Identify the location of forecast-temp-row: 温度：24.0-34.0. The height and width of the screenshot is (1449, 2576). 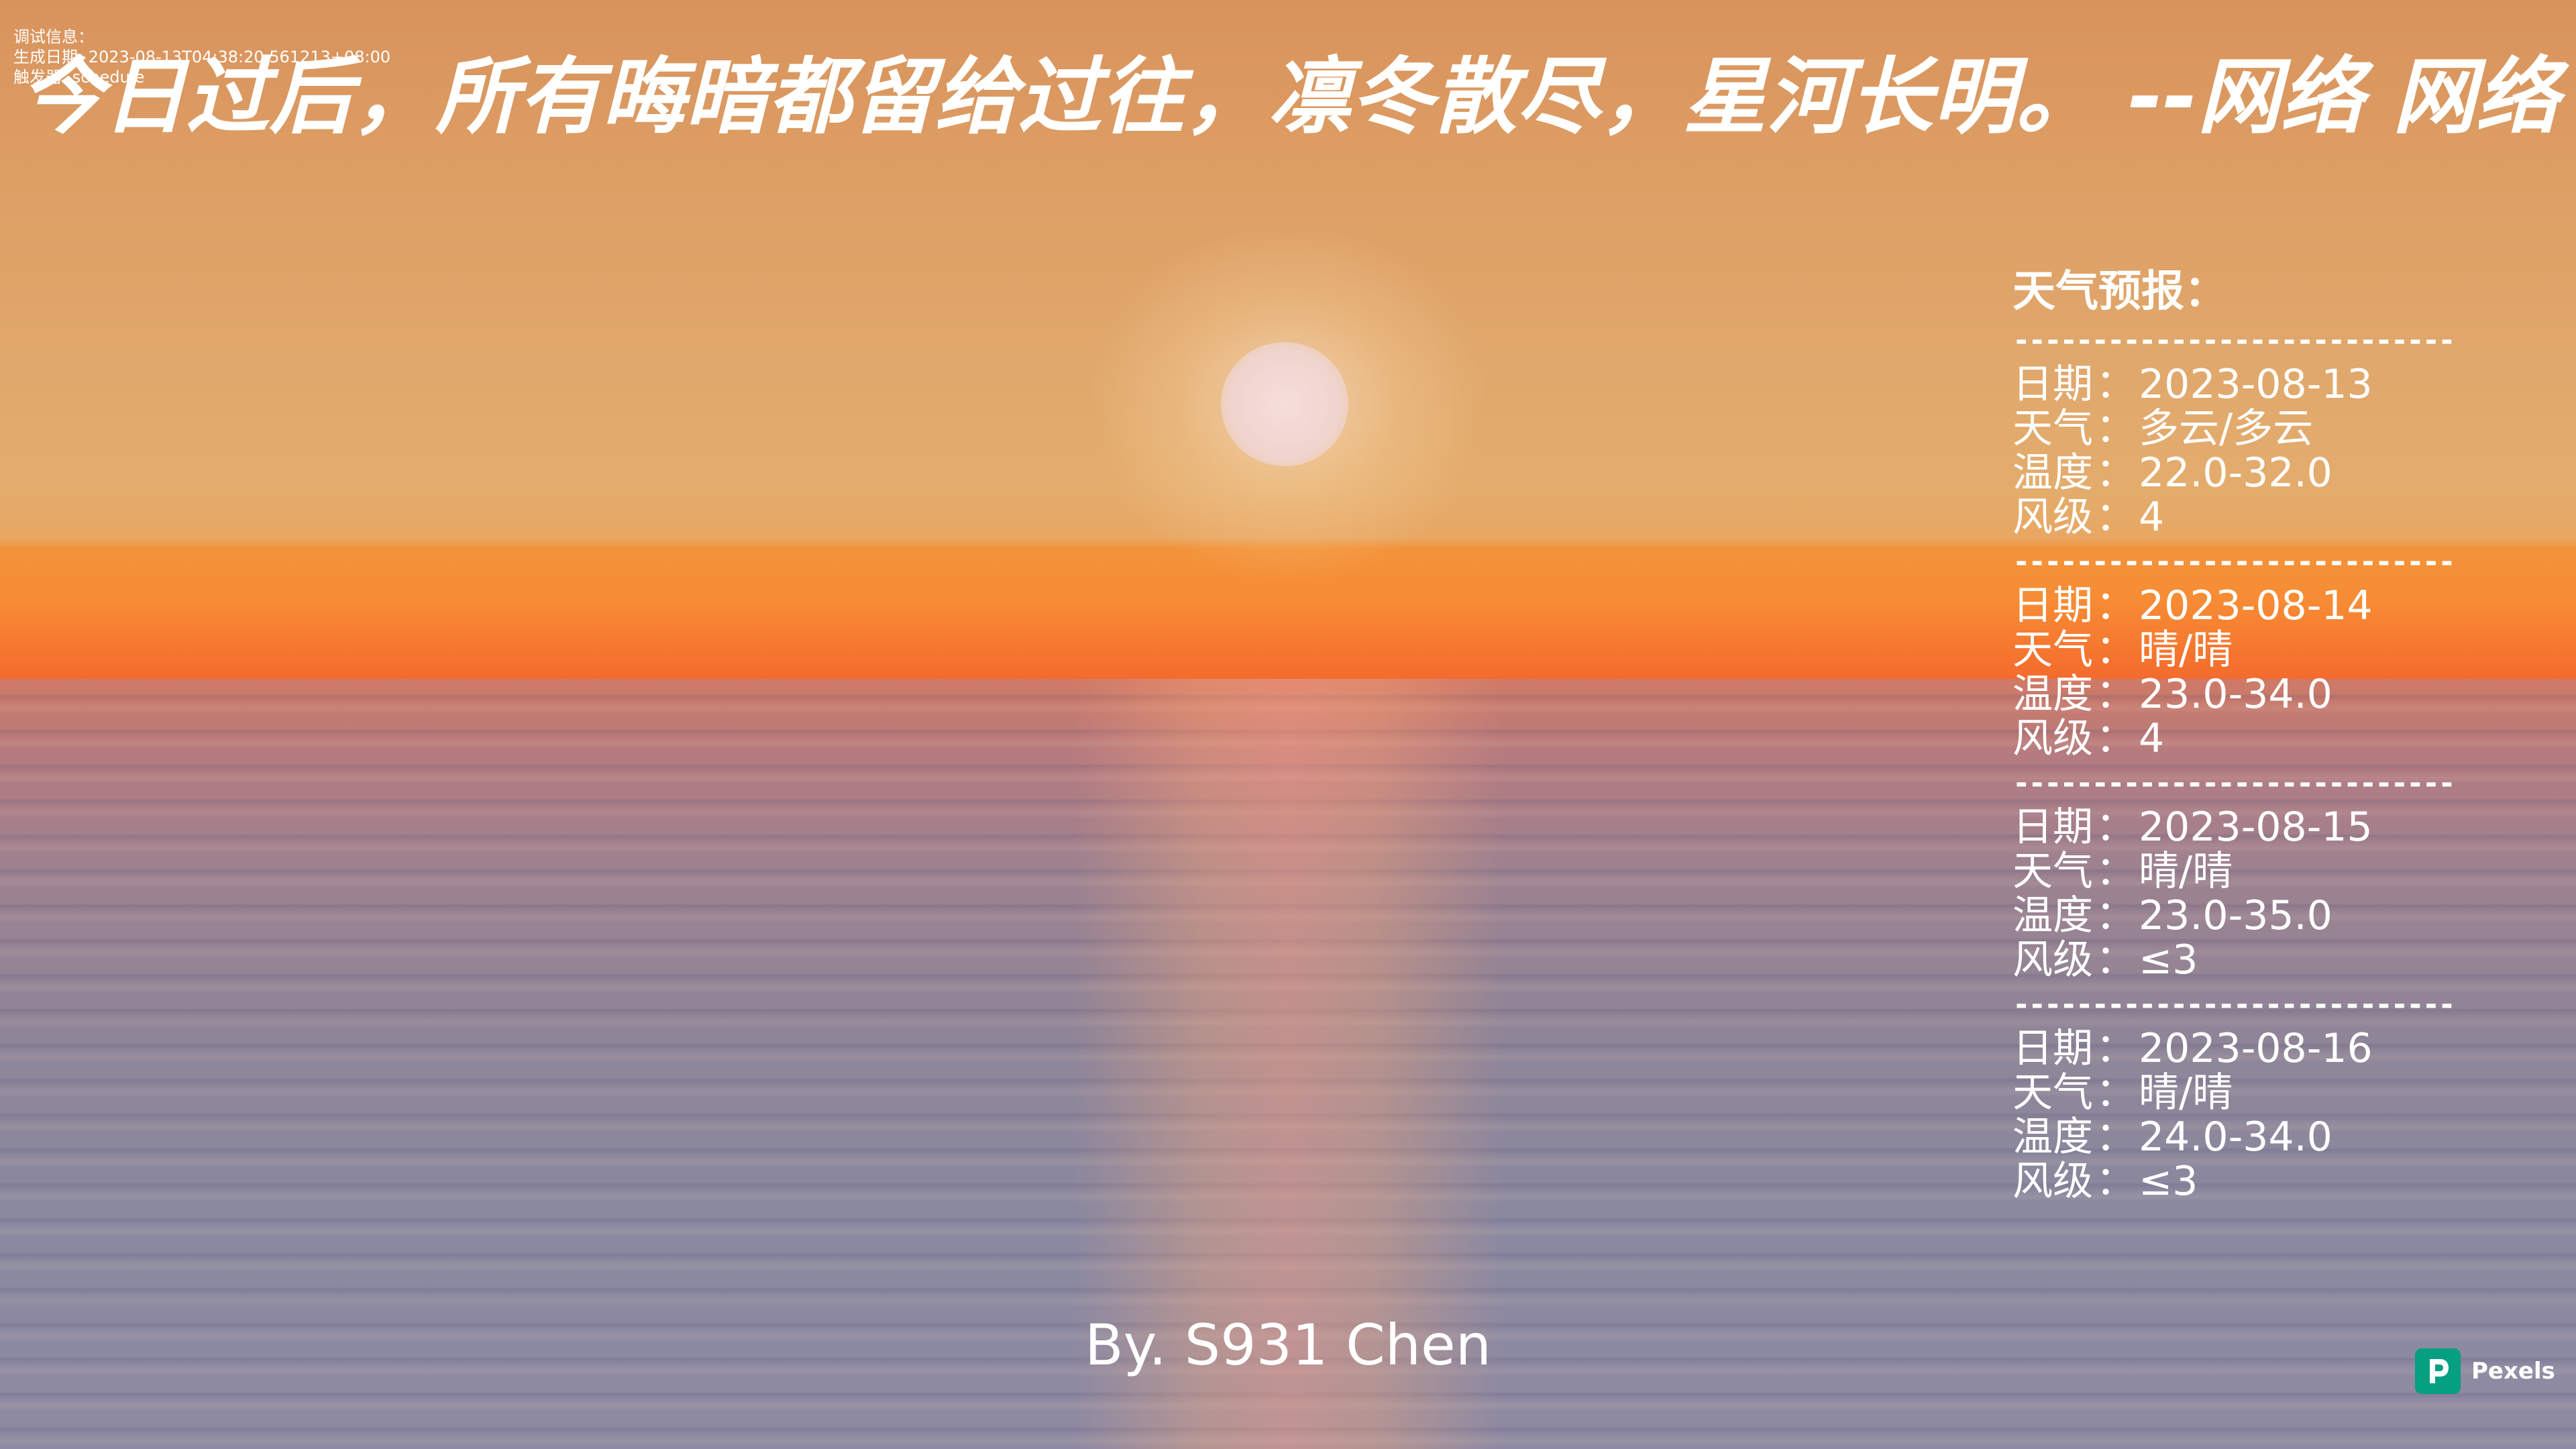
(2233, 1137).